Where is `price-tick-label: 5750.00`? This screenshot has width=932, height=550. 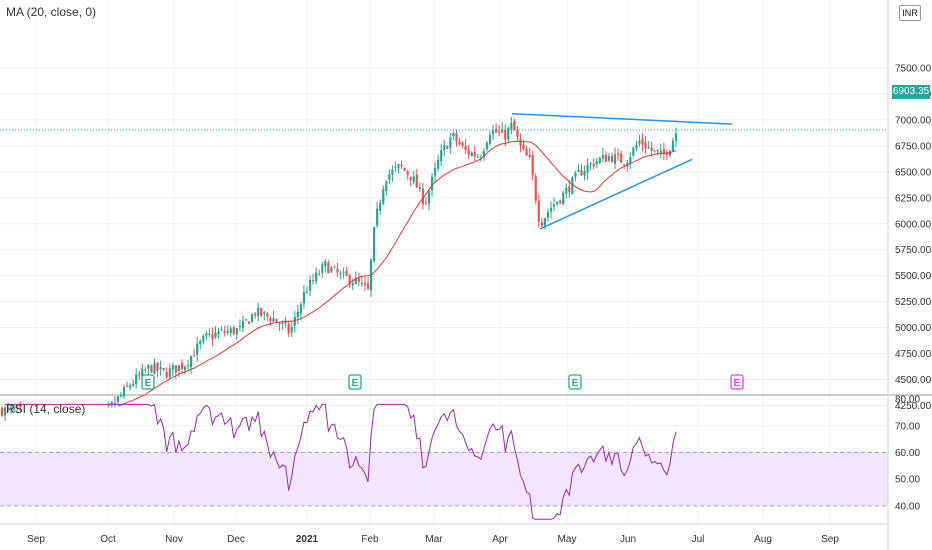
price-tick-label: 5750.00 is located at coordinates (913, 250).